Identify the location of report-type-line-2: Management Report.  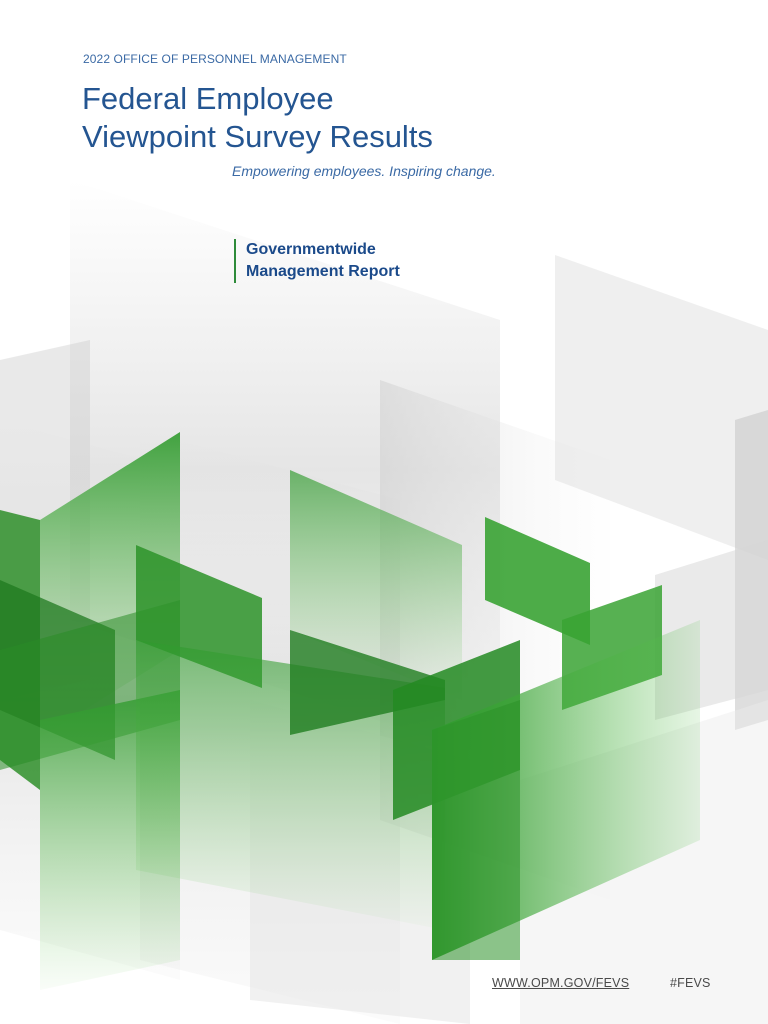
(323, 271).